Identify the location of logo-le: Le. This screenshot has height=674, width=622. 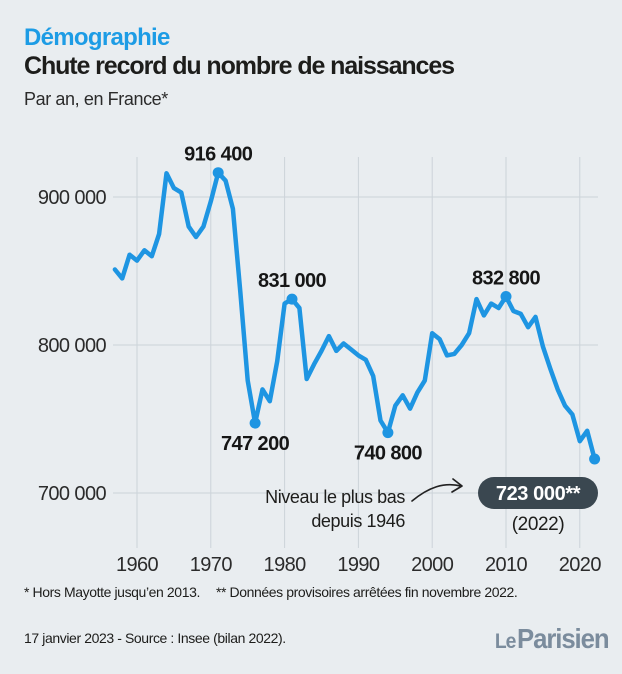
(504, 641).